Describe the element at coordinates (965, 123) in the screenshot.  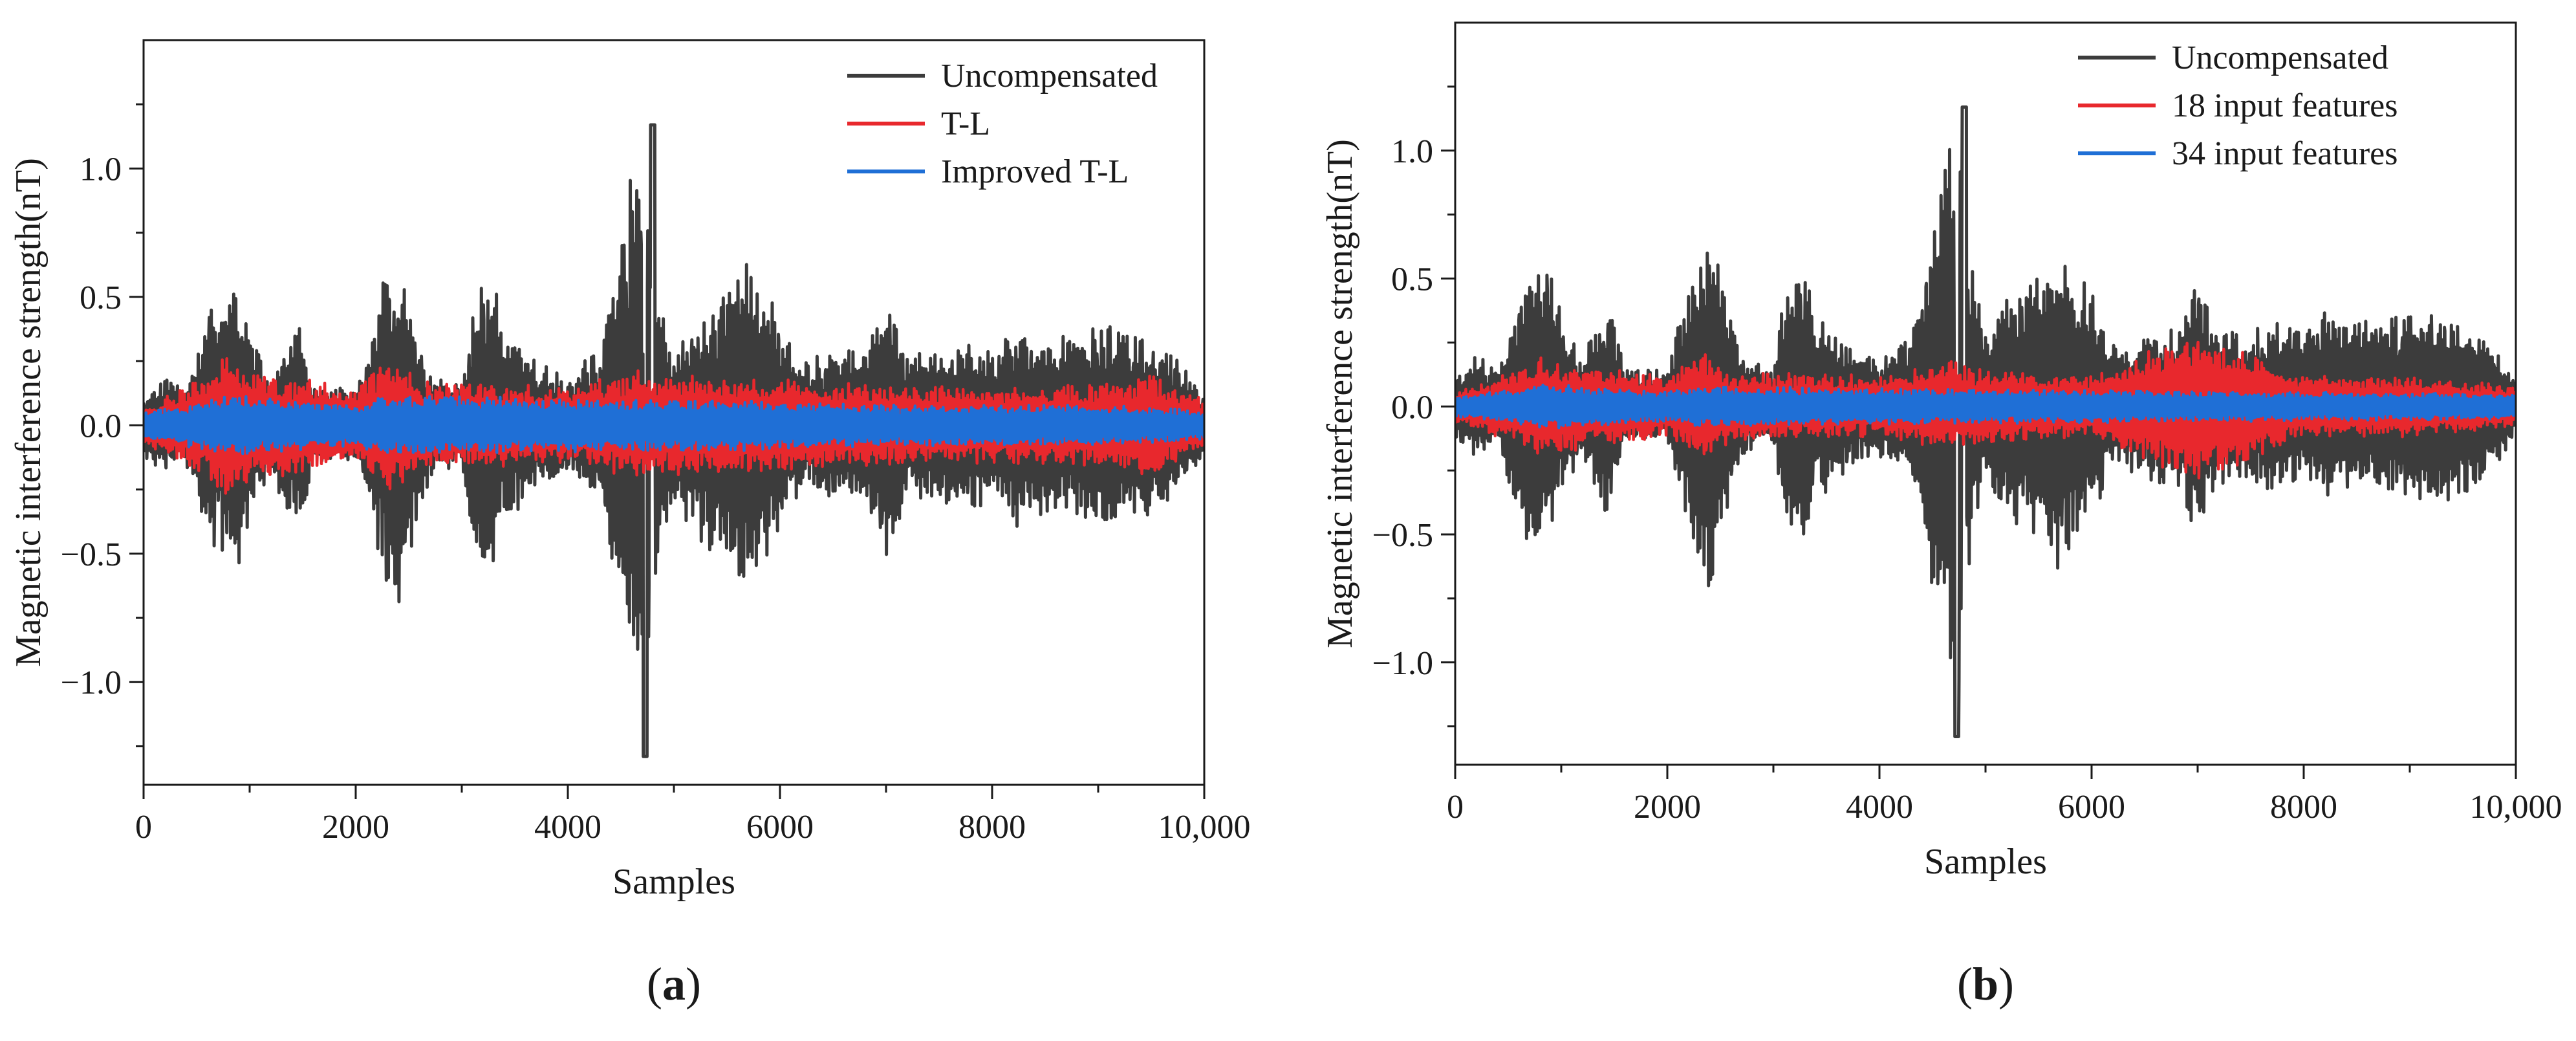
I see `legend-label: T-L` at that location.